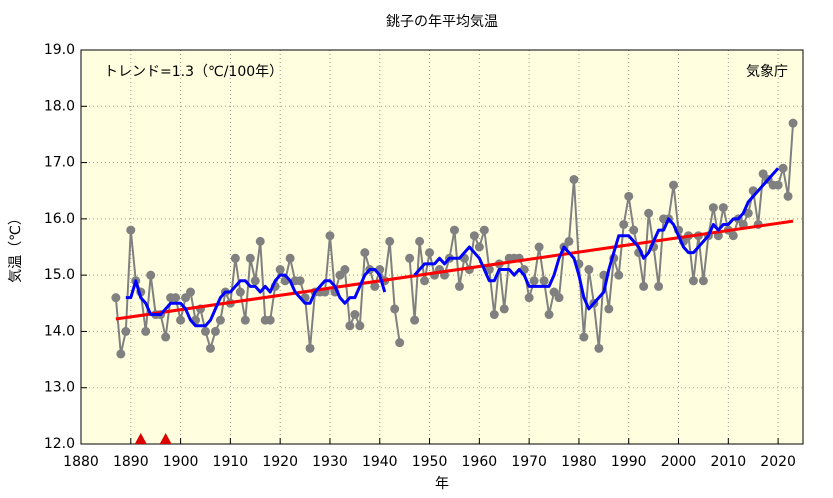 The image size is (833, 498). What do you see at coordinates (81, 462) in the screenshot?
I see `x-tick-label: 1880` at bounding box center [81, 462].